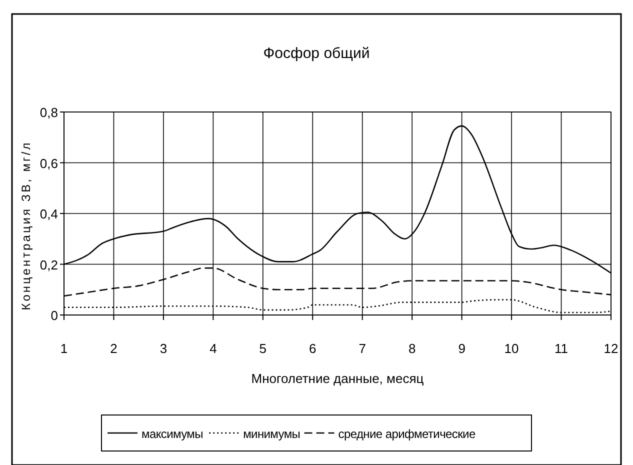 This screenshot has width=633, height=465. I want to click on x-tick-label: 3, so click(164, 348).